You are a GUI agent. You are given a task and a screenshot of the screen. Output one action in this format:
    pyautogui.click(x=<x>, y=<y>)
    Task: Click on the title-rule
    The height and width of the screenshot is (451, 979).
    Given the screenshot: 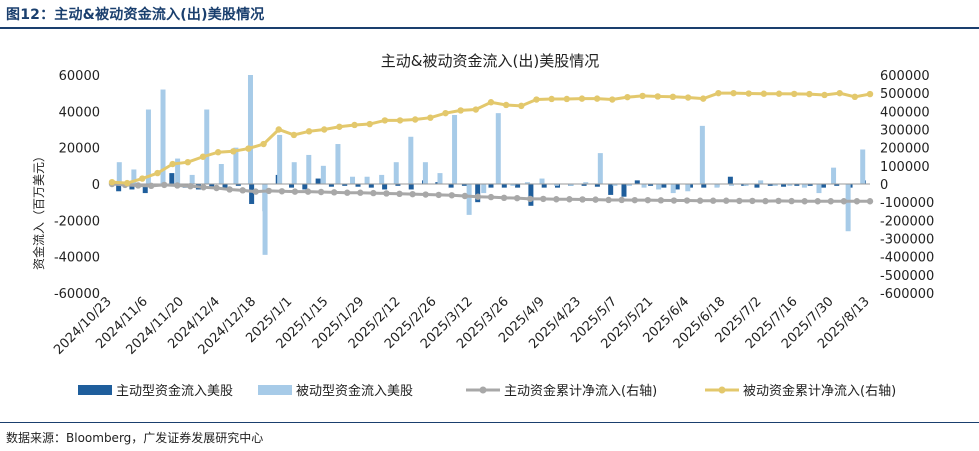 What is the action you would take?
    pyautogui.click(x=489, y=28)
    